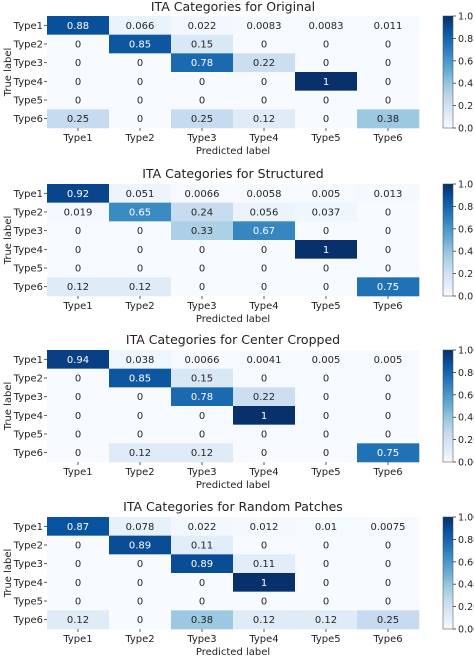 The width and height of the screenshot is (474, 660). Describe the element at coordinates (326, 26) in the screenshot. I see `heatmap-cell-value: 0.0083` at that location.